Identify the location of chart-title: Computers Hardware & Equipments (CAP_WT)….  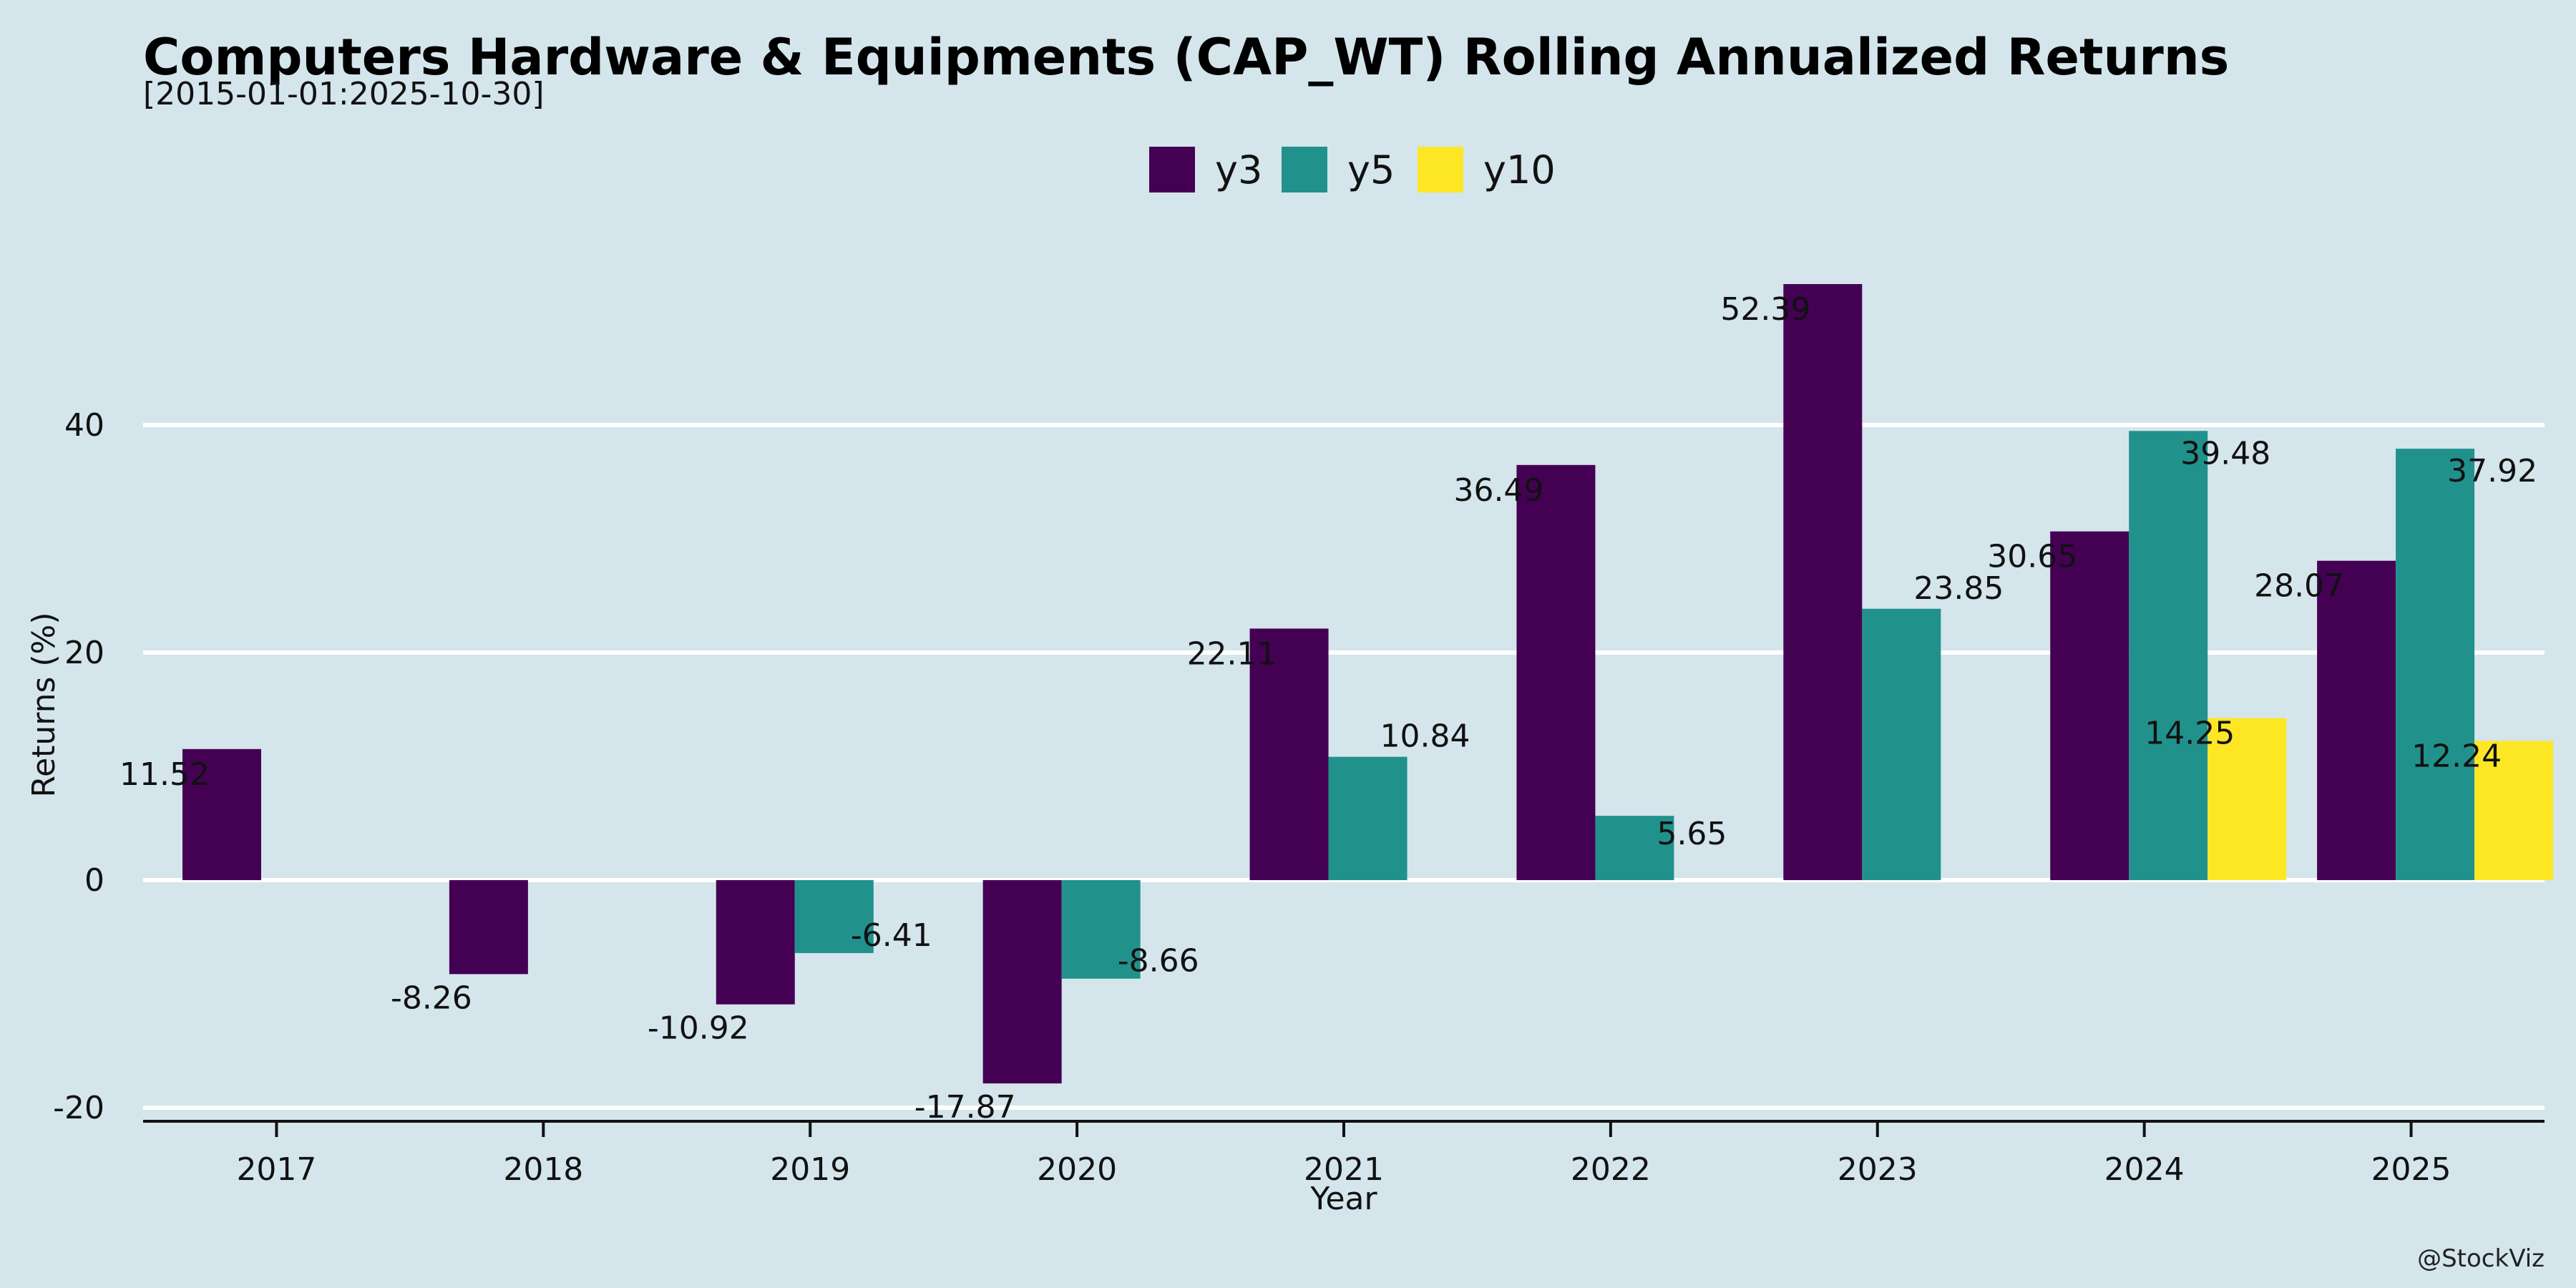
(1186, 57).